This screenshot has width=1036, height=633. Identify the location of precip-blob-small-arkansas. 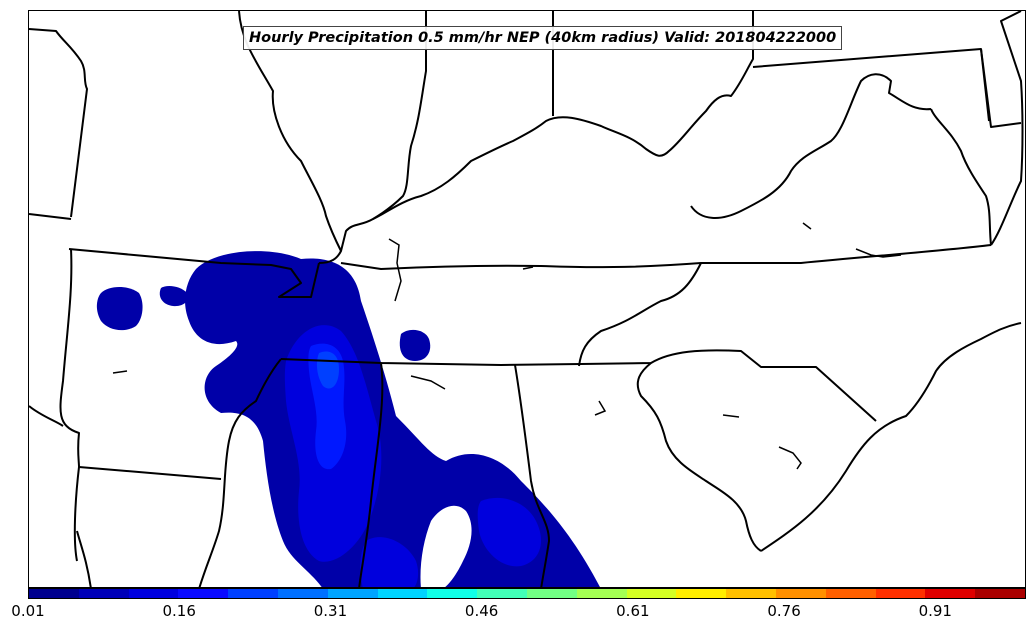
(174, 296).